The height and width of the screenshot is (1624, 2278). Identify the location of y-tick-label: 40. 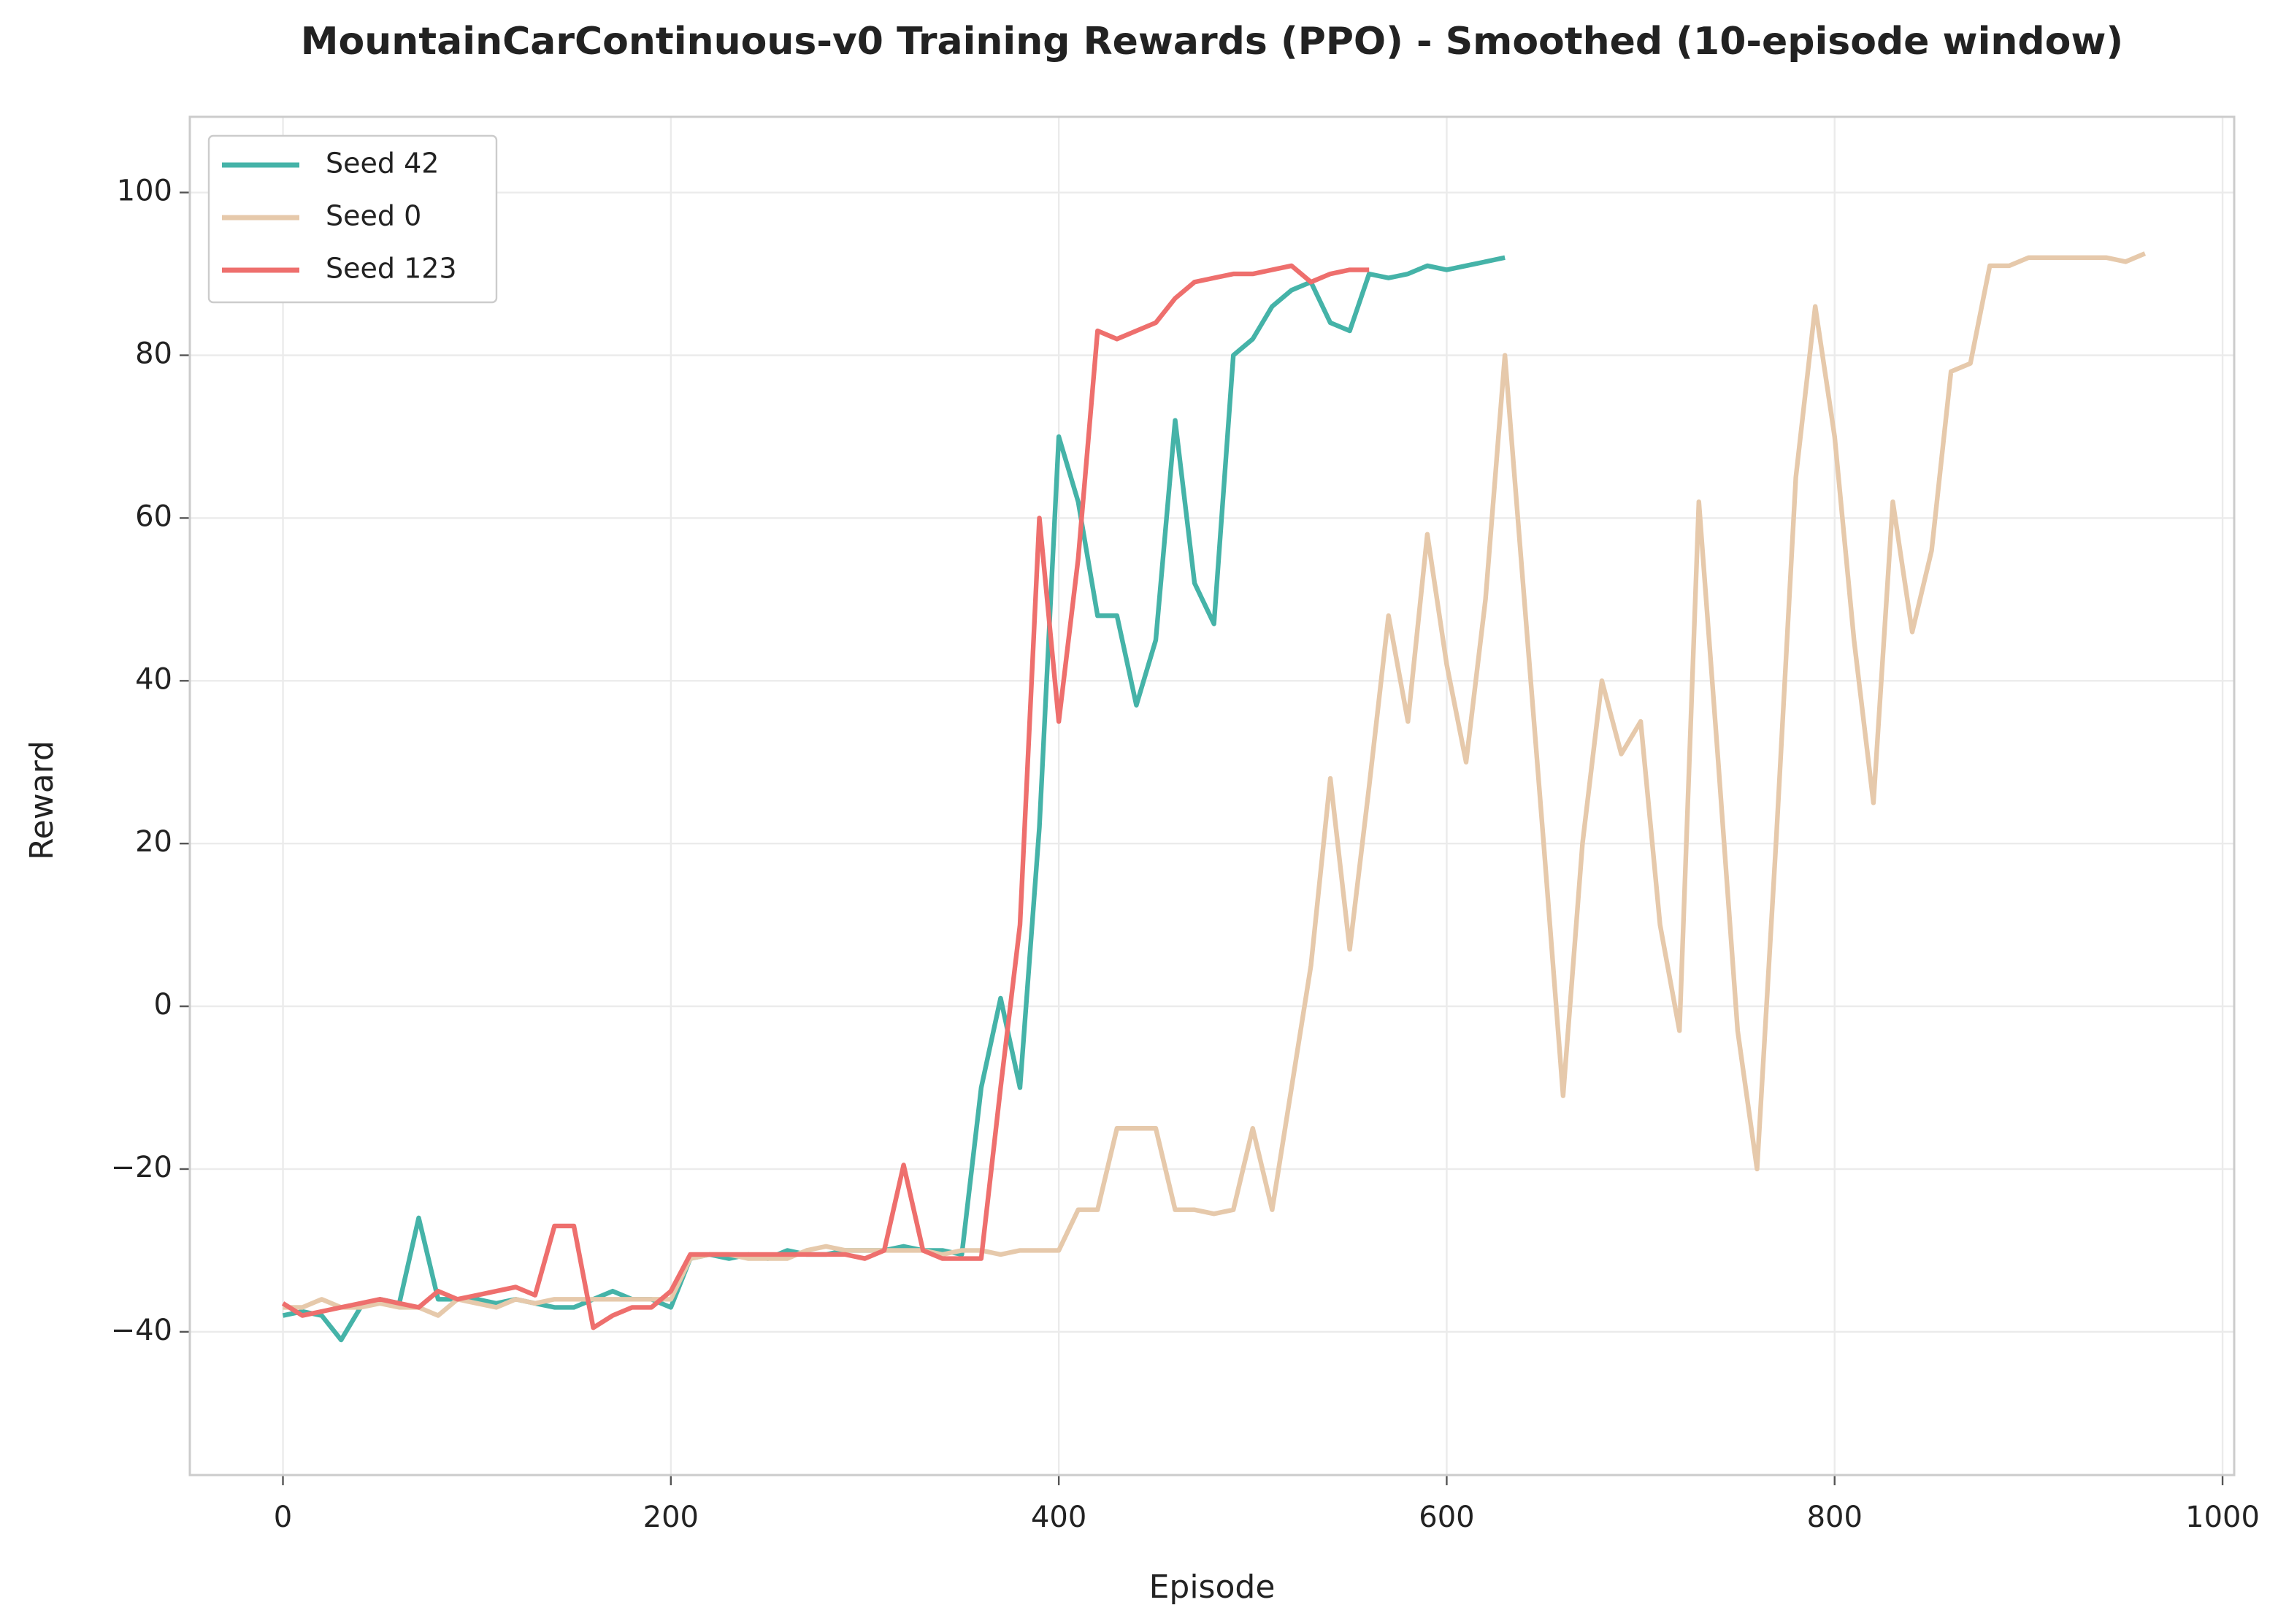
(153, 679).